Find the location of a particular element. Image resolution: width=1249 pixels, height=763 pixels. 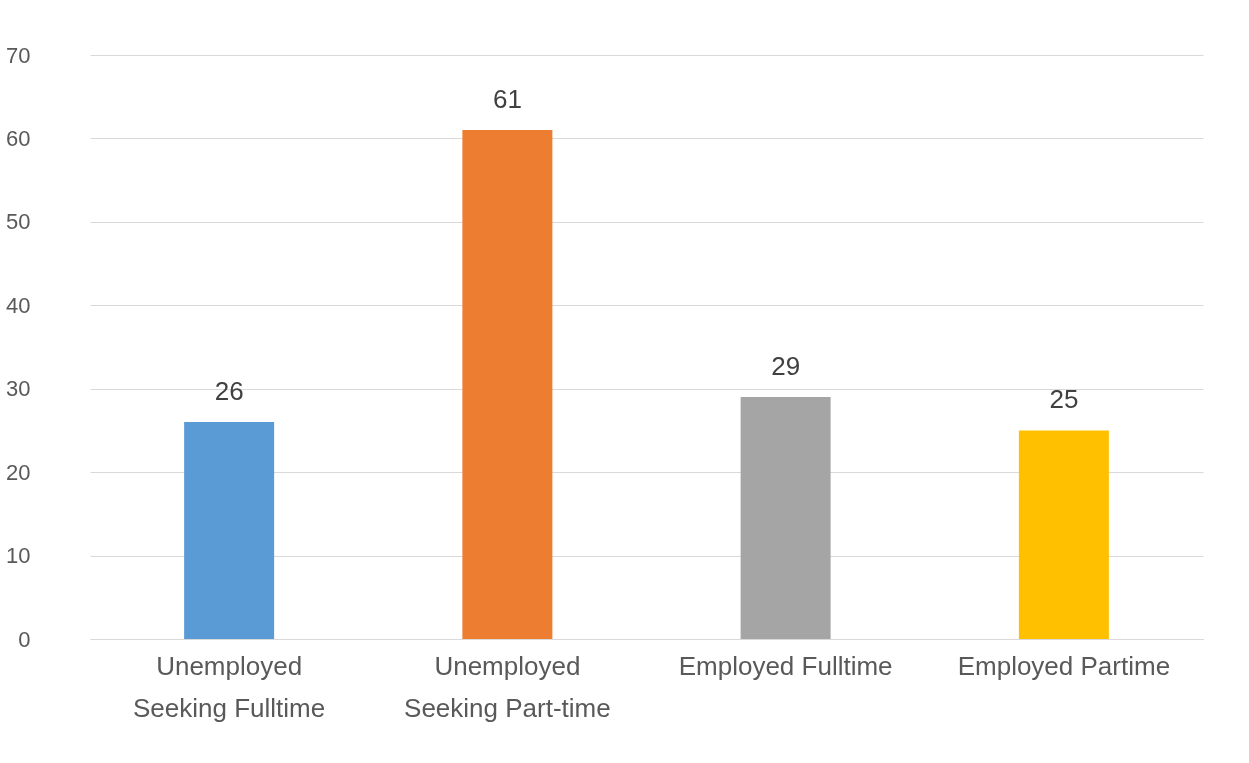

y-tick-label: 50 is located at coordinates (18, 222).